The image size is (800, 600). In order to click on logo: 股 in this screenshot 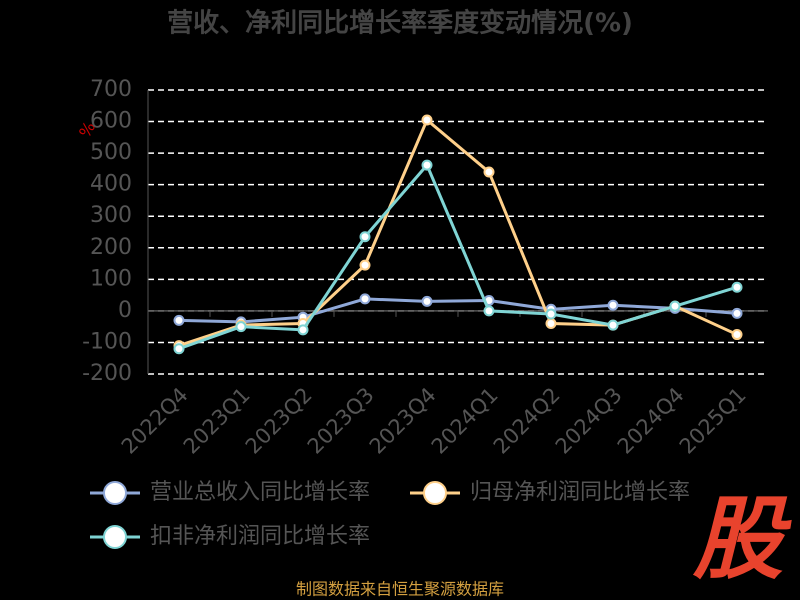, I will do `click(742, 539)`.